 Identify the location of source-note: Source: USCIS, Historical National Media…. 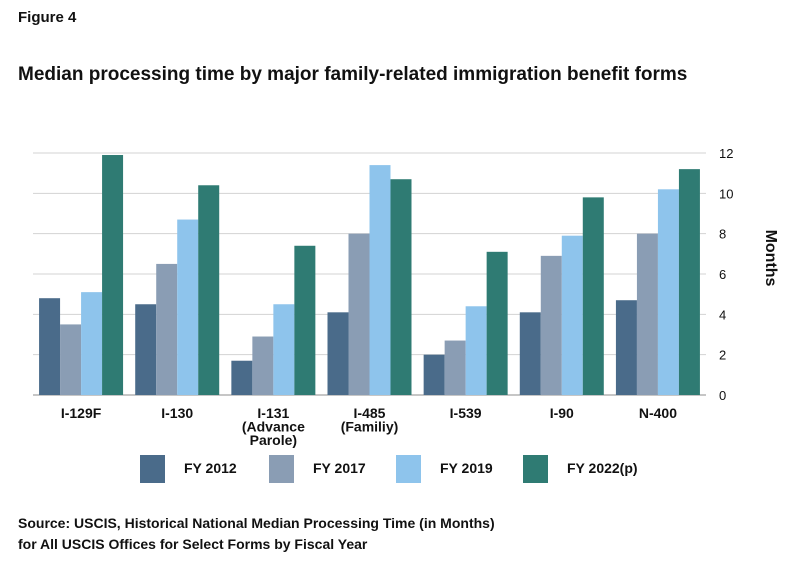
(256, 534).